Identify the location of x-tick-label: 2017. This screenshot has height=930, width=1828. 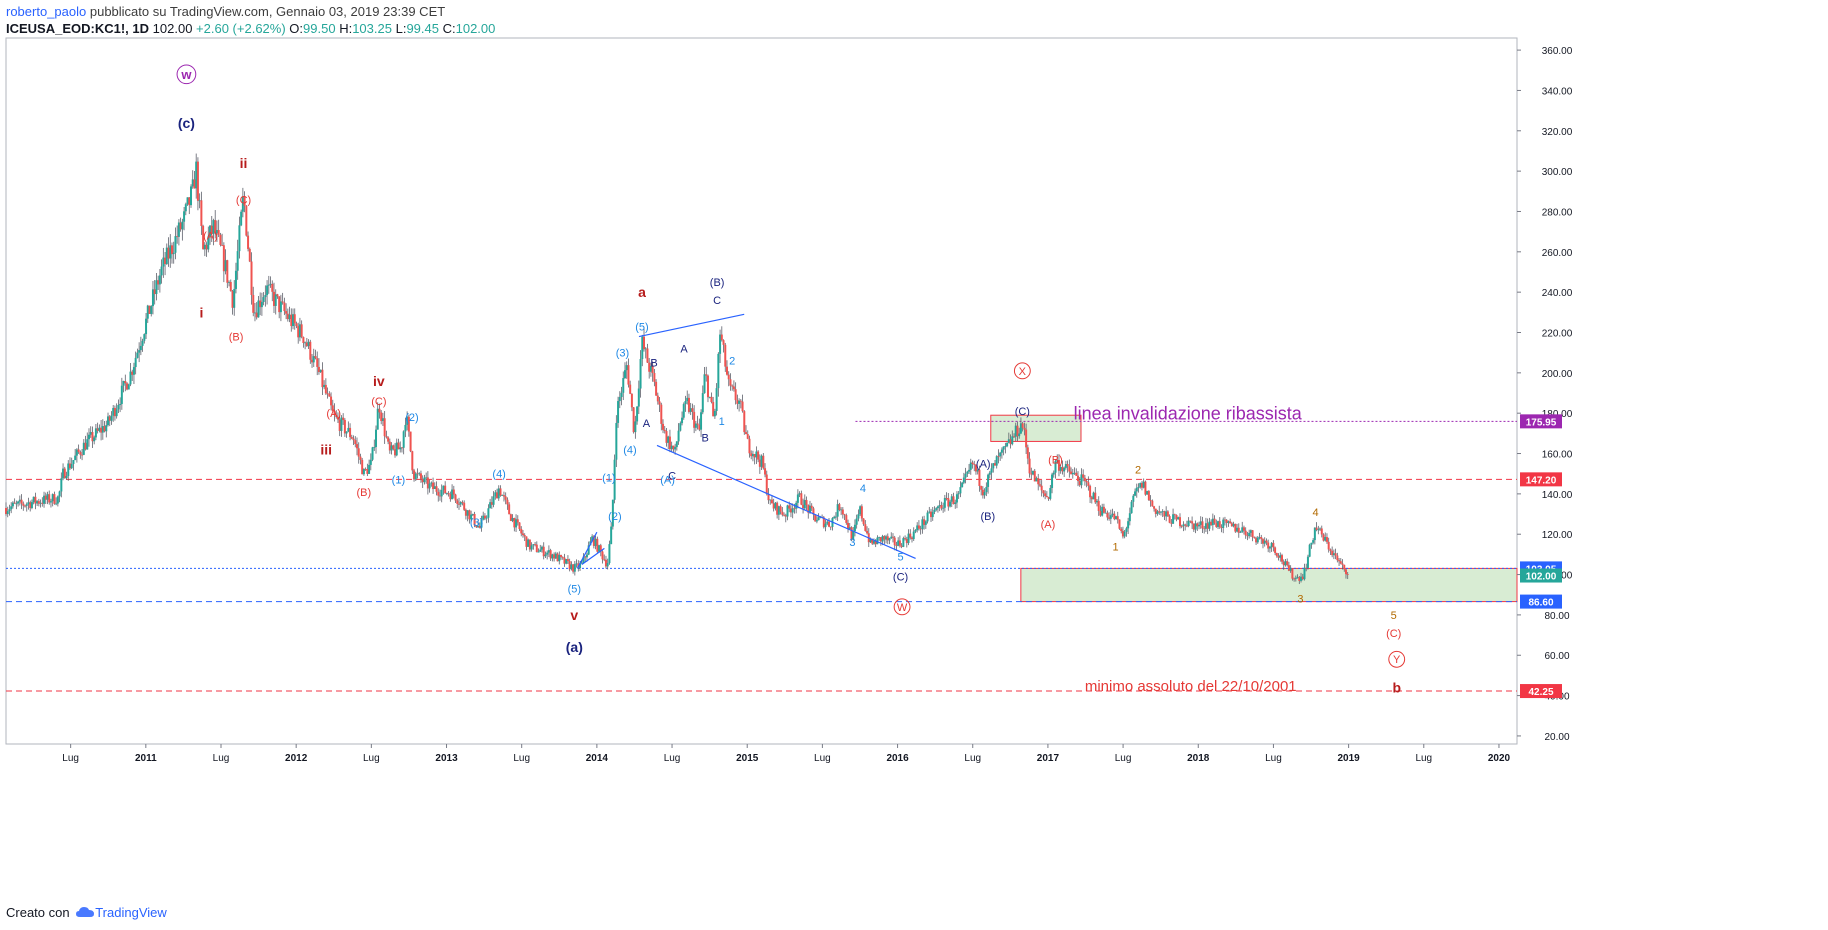
(1048, 758).